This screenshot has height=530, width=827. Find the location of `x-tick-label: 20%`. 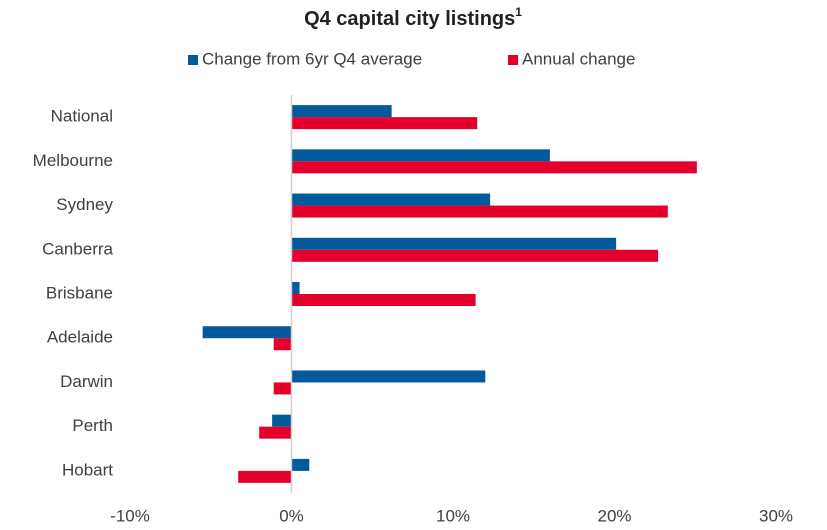

x-tick-label: 20% is located at coordinates (614, 515).